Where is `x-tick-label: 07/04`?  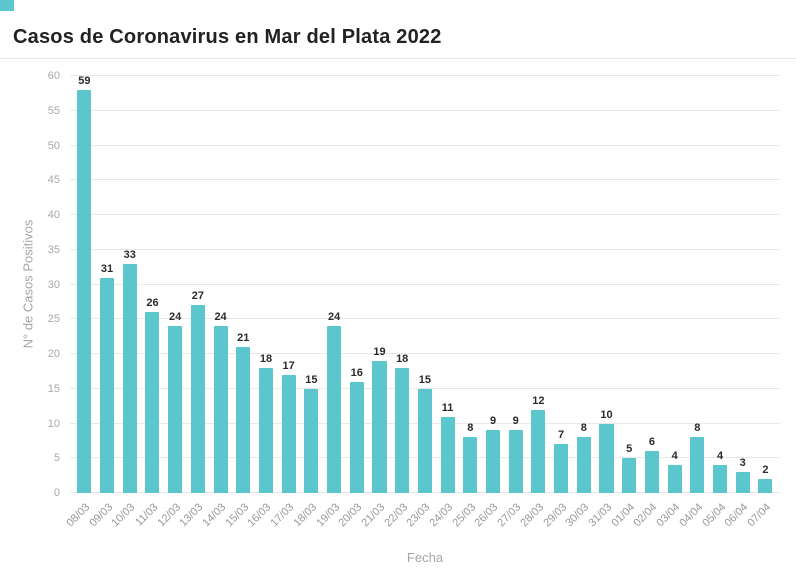
x-tick-label: 07/04 is located at coordinates (759, 515).